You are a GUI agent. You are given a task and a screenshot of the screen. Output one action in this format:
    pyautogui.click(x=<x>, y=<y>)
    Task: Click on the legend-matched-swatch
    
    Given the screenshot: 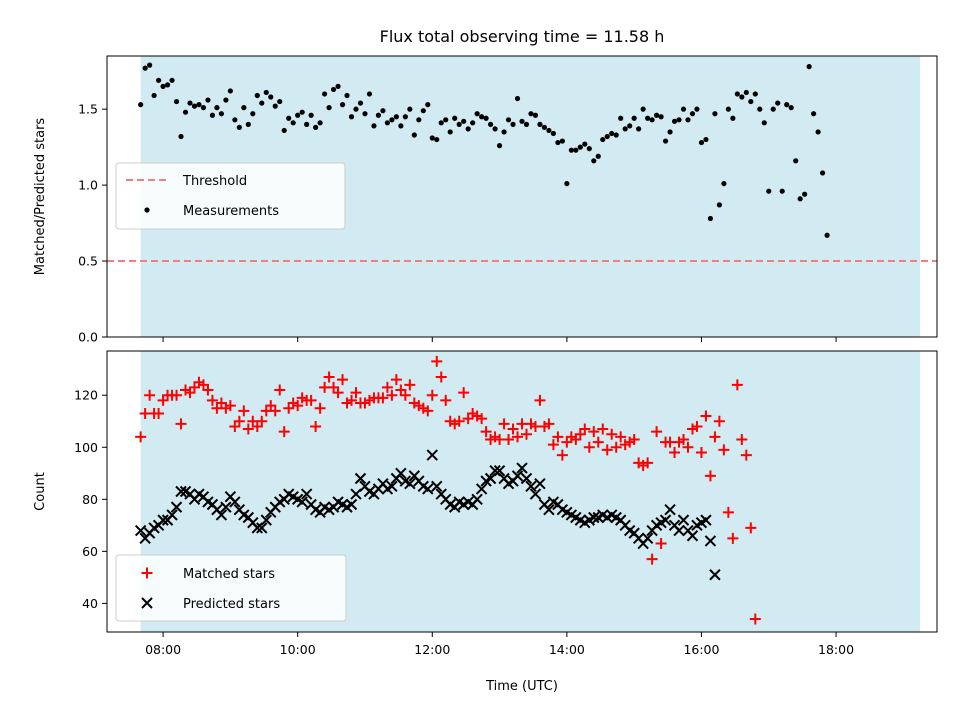 What is the action you would take?
    pyautogui.click(x=147, y=573)
    